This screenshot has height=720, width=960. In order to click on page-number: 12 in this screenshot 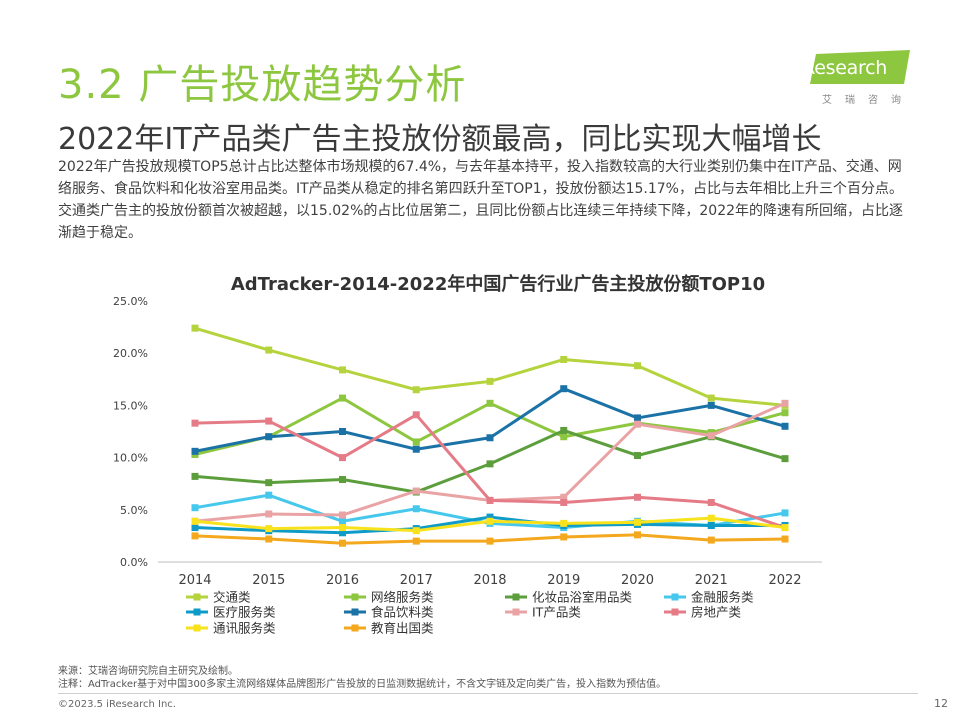, I will do `click(941, 703)`.